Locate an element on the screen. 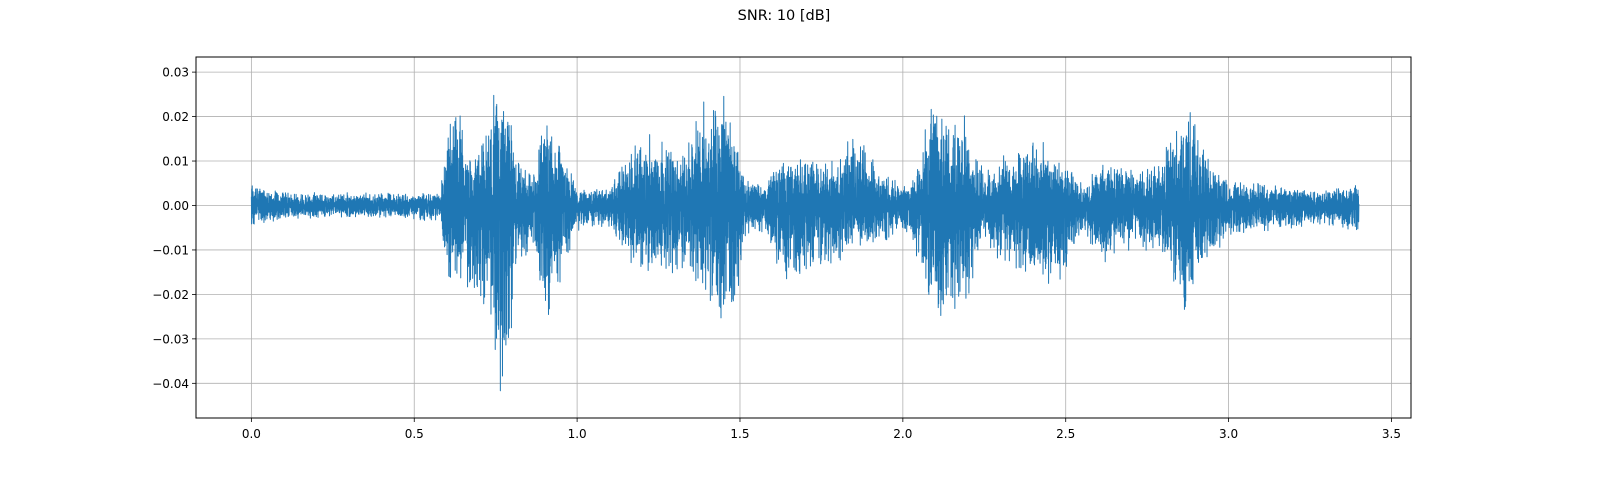  y-tick-label: 0.00 is located at coordinates (175, 206).